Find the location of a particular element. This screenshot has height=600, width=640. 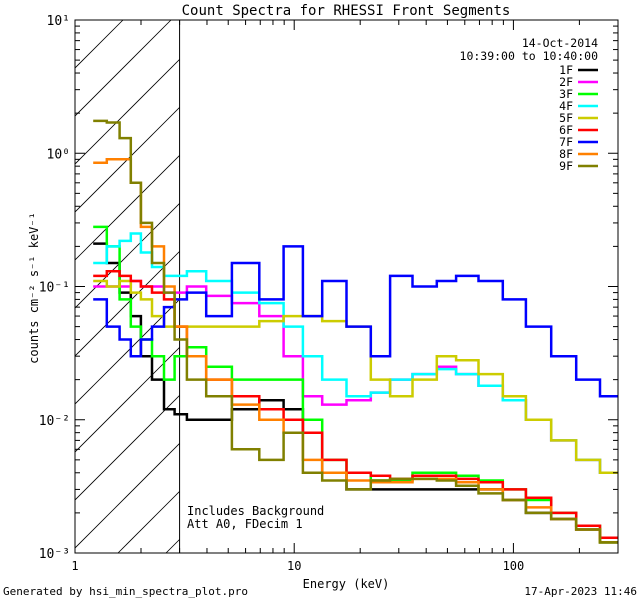

legend-label: 1F is located at coordinates (566, 70).